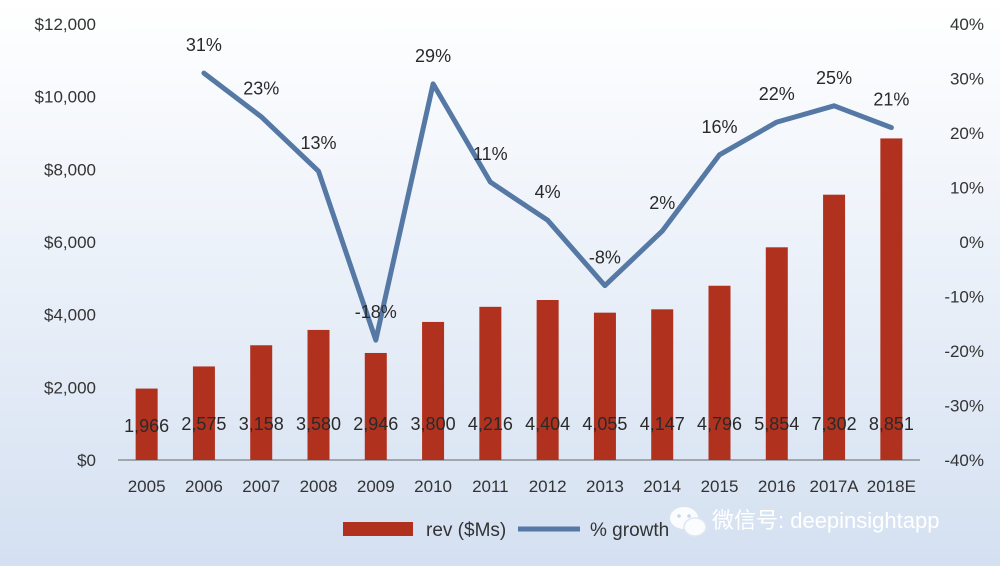 The image size is (1000, 566). What do you see at coordinates (490, 154) in the screenshot?
I see `growth-value-label: 11%` at bounding box center [490, 154].